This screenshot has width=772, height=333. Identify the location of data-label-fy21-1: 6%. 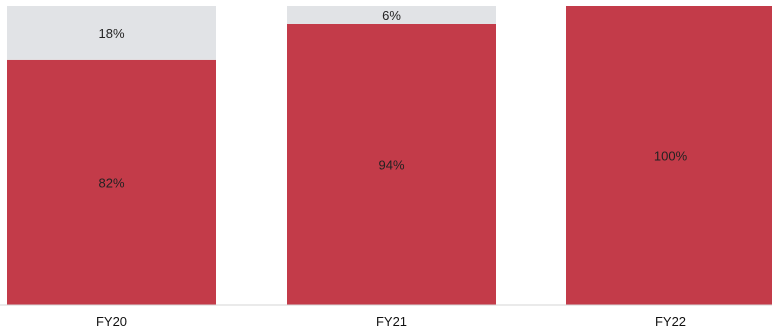
(391, 15).